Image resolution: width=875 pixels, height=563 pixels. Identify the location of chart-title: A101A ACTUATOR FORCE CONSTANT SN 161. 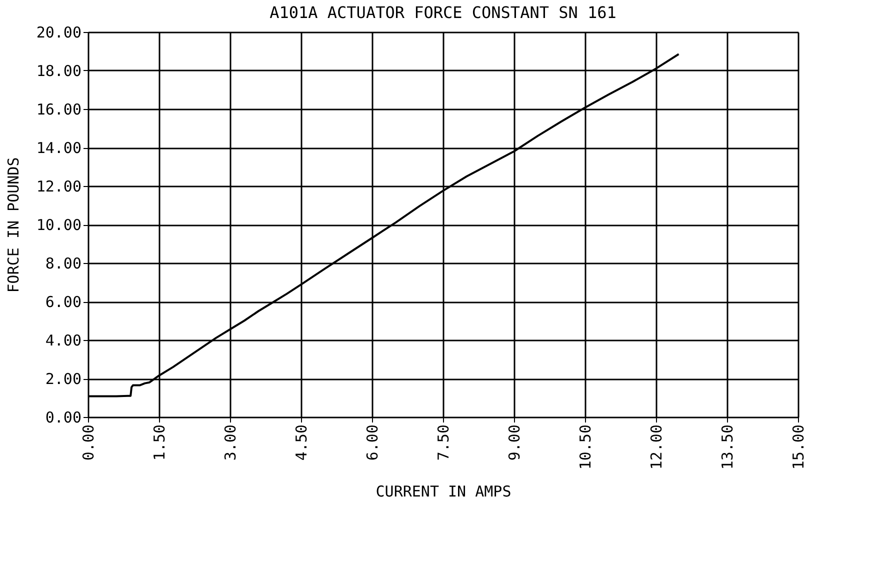
(443, 12).